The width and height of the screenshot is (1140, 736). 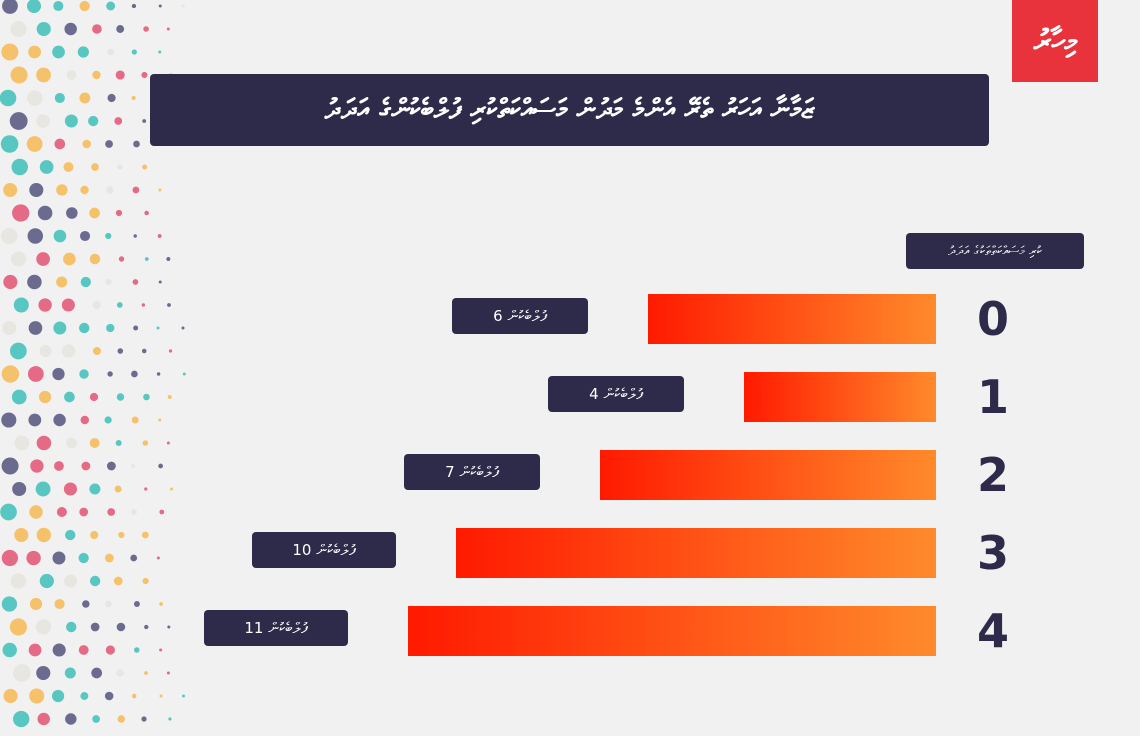 What do you see at coordinates (276, 628) in the screenshot?
I see `value-label-4: 11 ފުލްބެކުން` at bounding box center [276, 628].